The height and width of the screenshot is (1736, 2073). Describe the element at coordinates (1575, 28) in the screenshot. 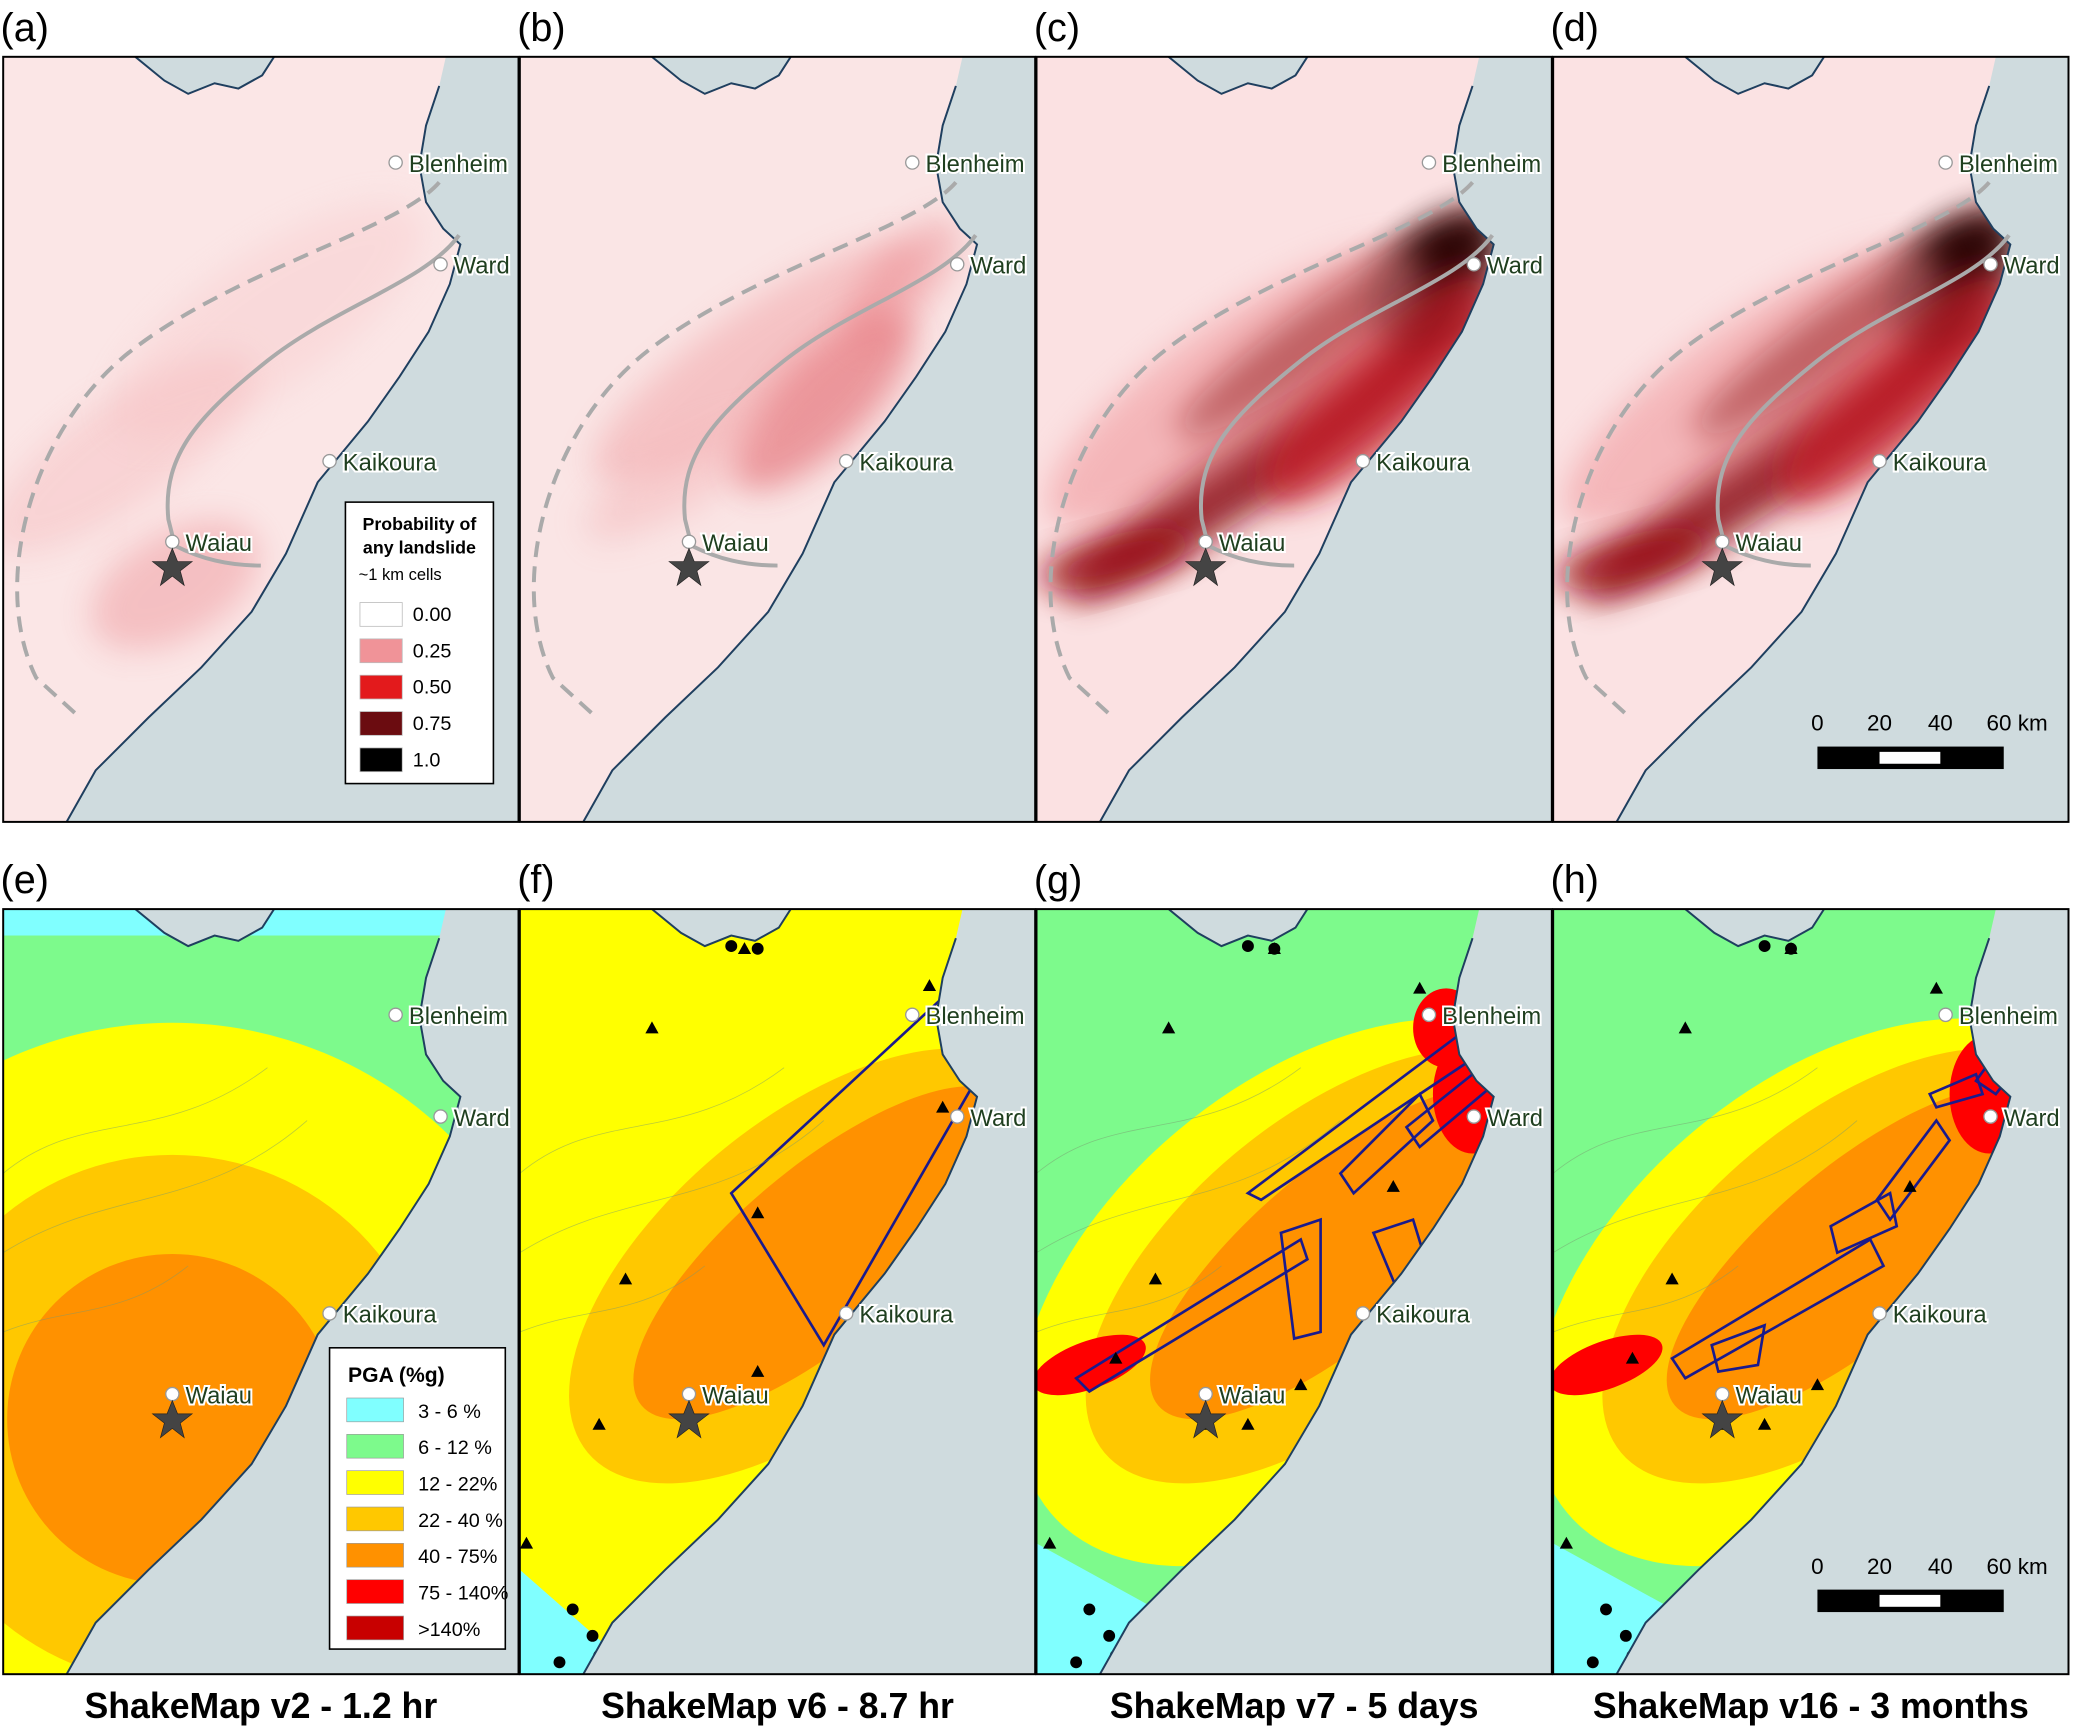

I see `panel-label: (d)` at that location.